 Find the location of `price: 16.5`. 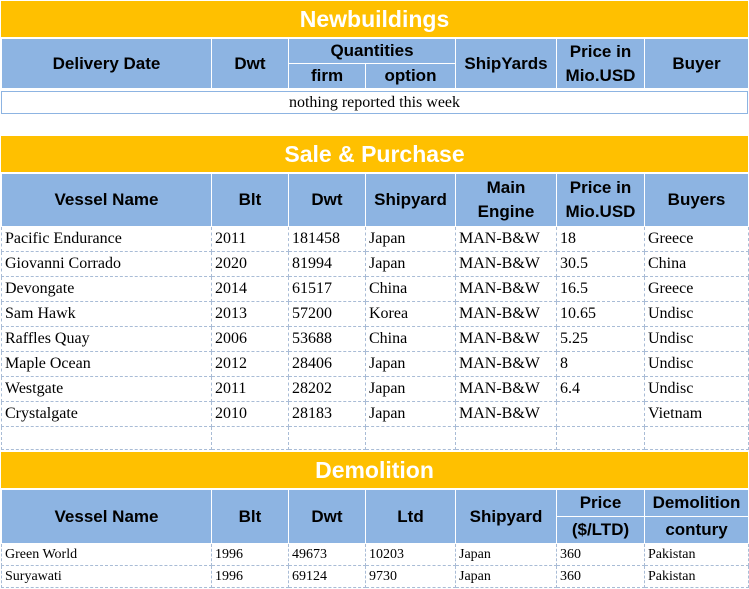

price: 16.5 is located at coordinates (600, 289).